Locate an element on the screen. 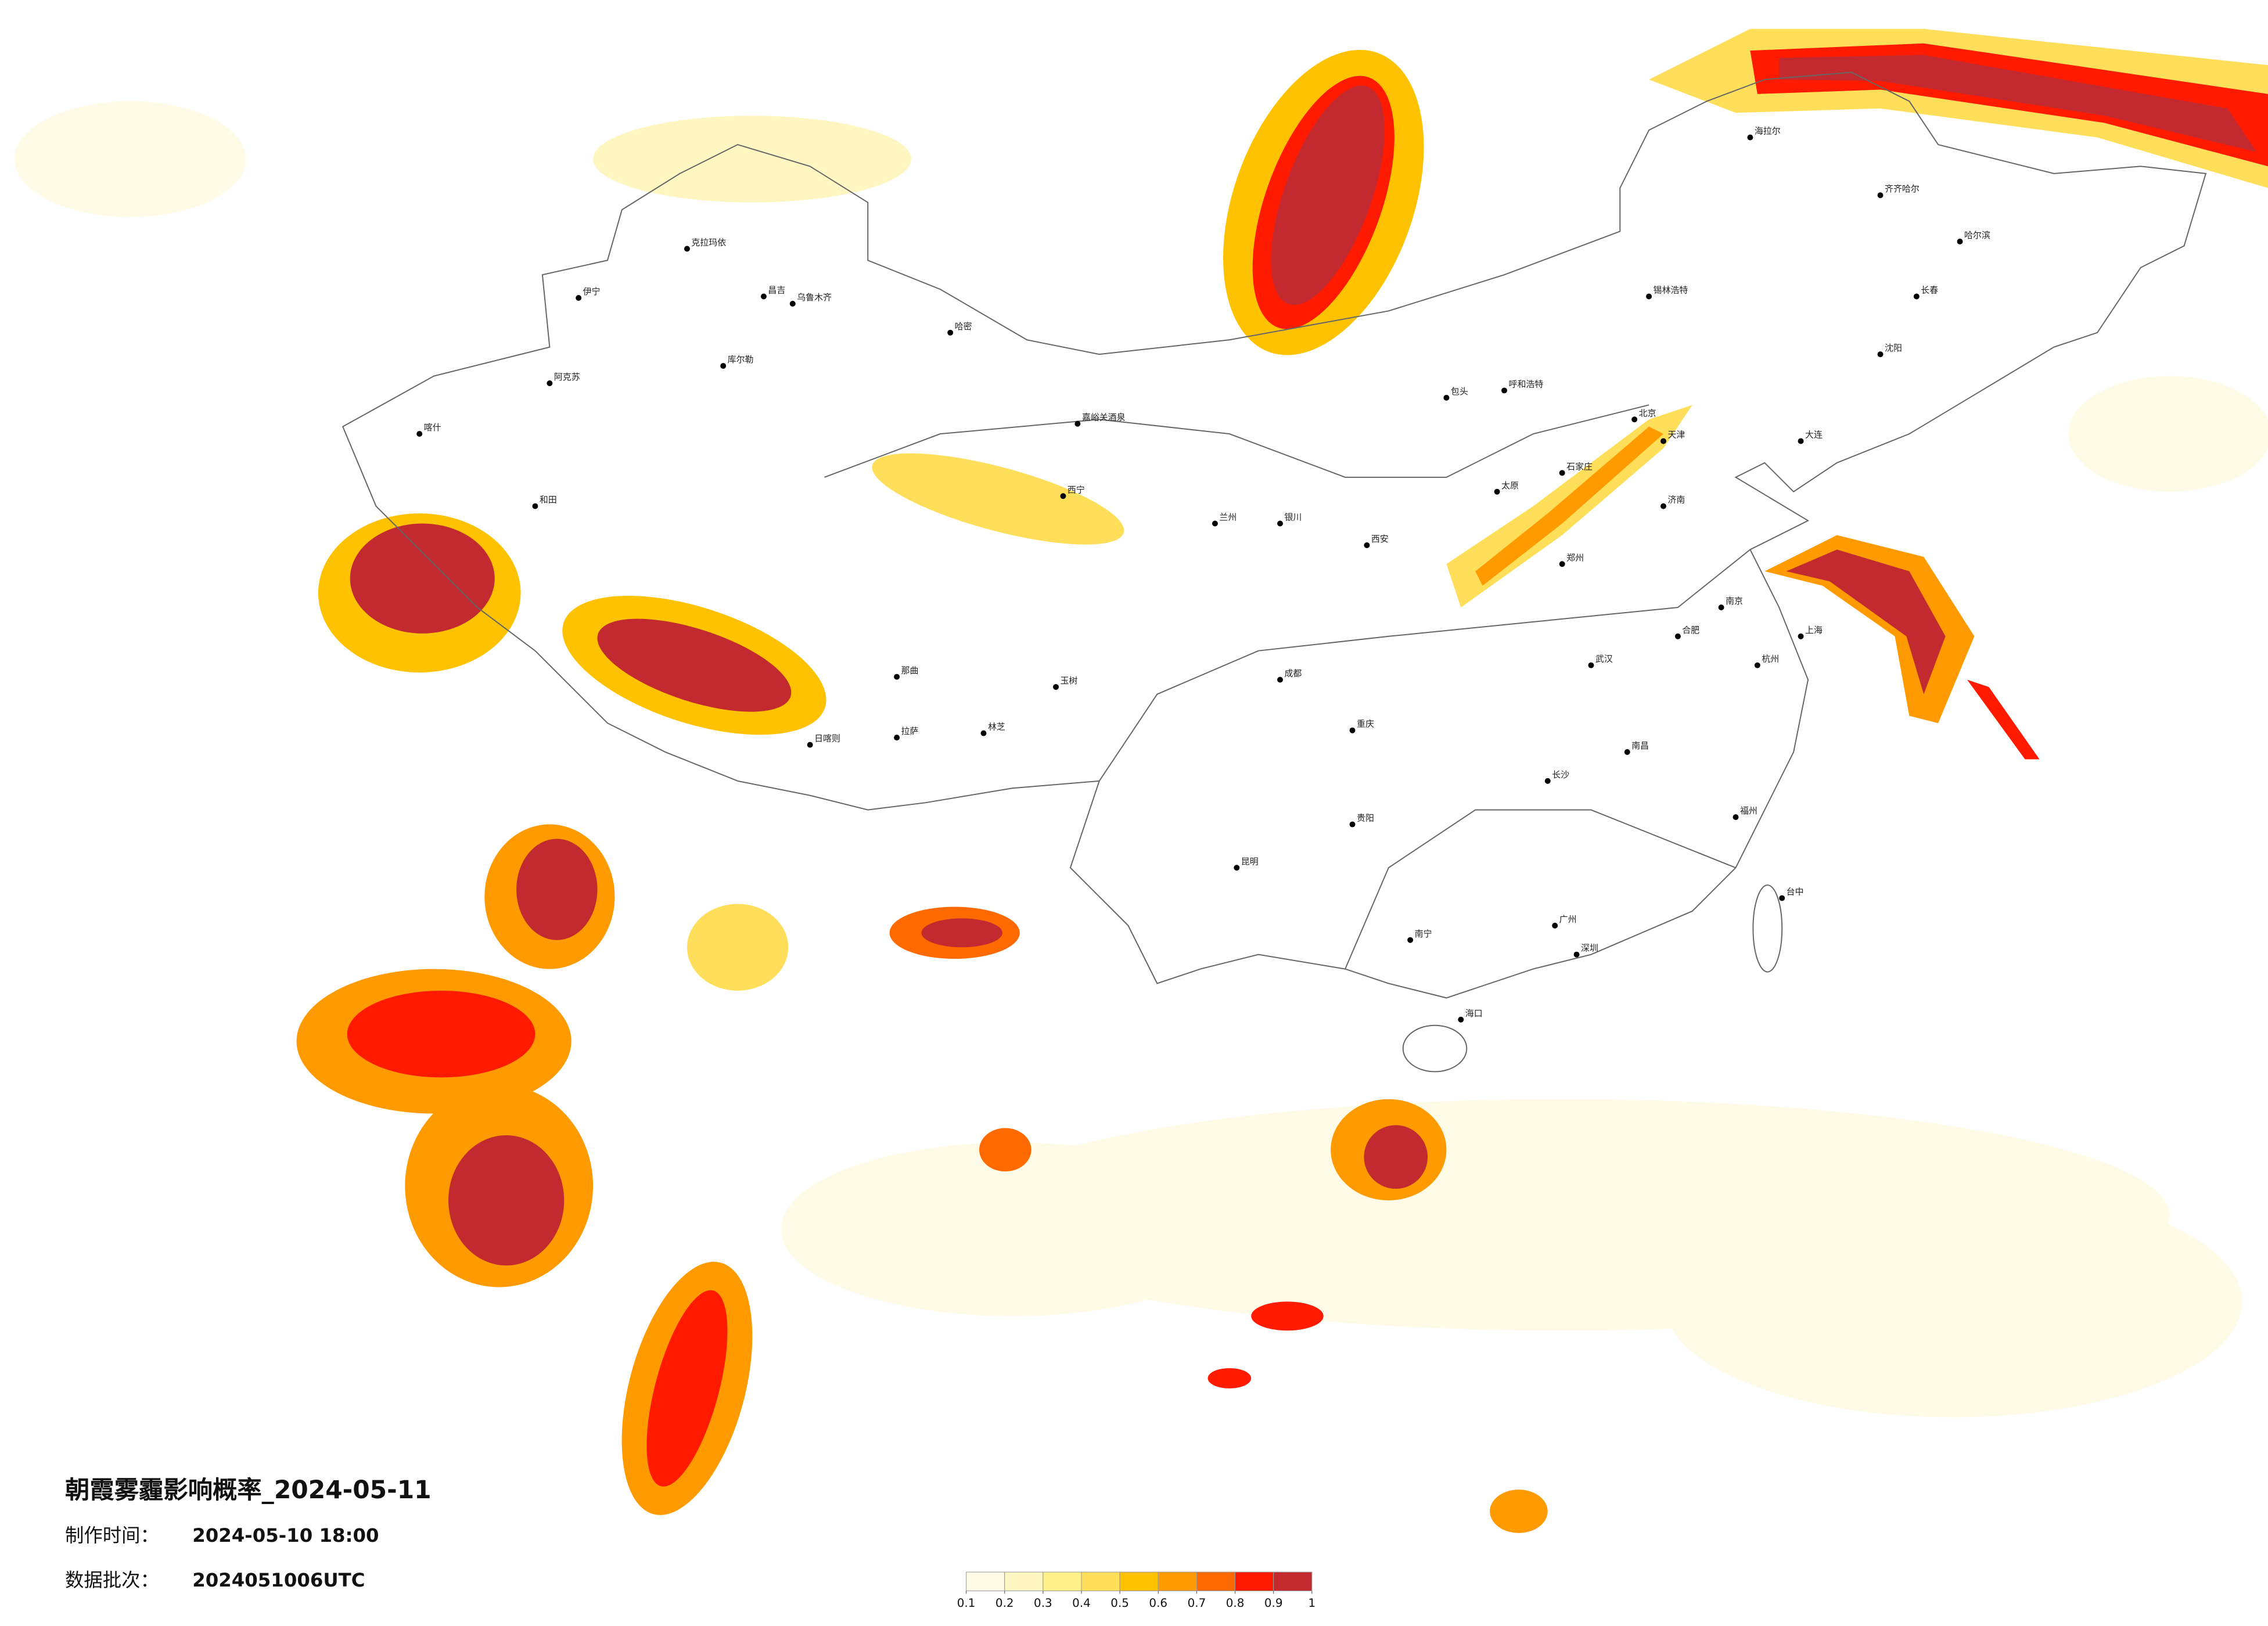 The width and height of the screenshot is (2268, 1626). city-label: 广州 is located at coordinates (1568, 919).